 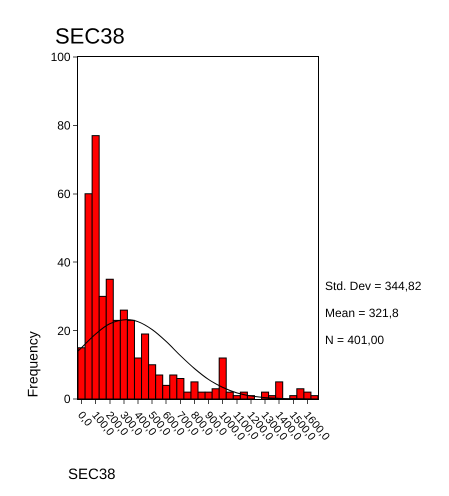 I want to click on text: Mean = 321,8, so click(x=362, y=313).